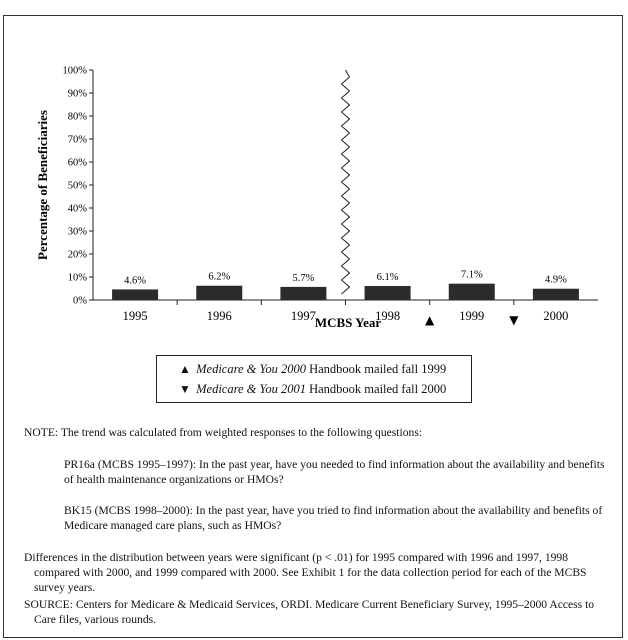 The height and width of the screenshot is (640, 628). What do you see at coordinates (78, 209) in the screenshot?
I see `y-tick-label: 40%` at bounding box center [78, 209].